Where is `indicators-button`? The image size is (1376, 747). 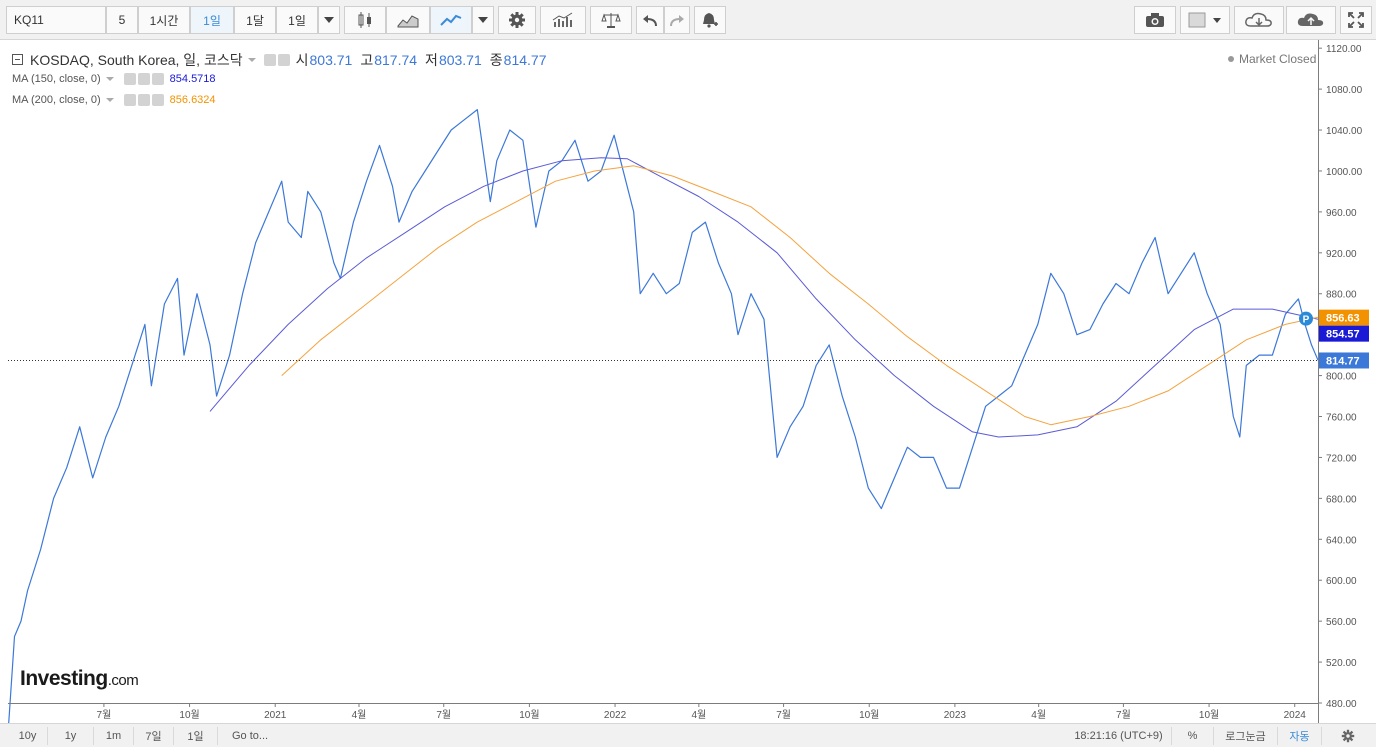 indicators-button is located at coordinates (563, 20).